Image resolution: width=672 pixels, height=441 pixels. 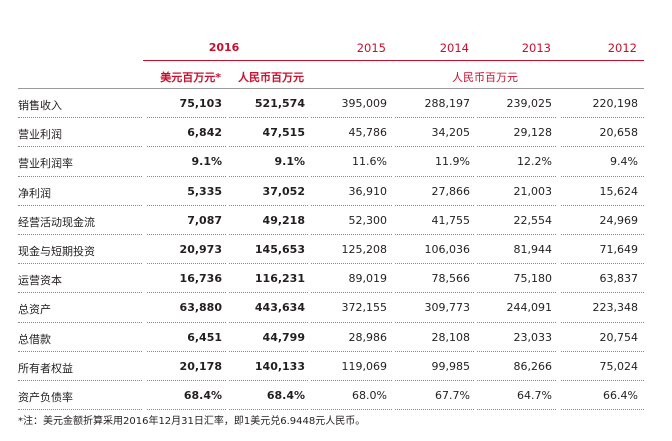 I want to click on table-row: 营业利润率 9.1% 9.1% 11.6% 11.9% 12.2% 9.4%, so click(x=331, y=162).